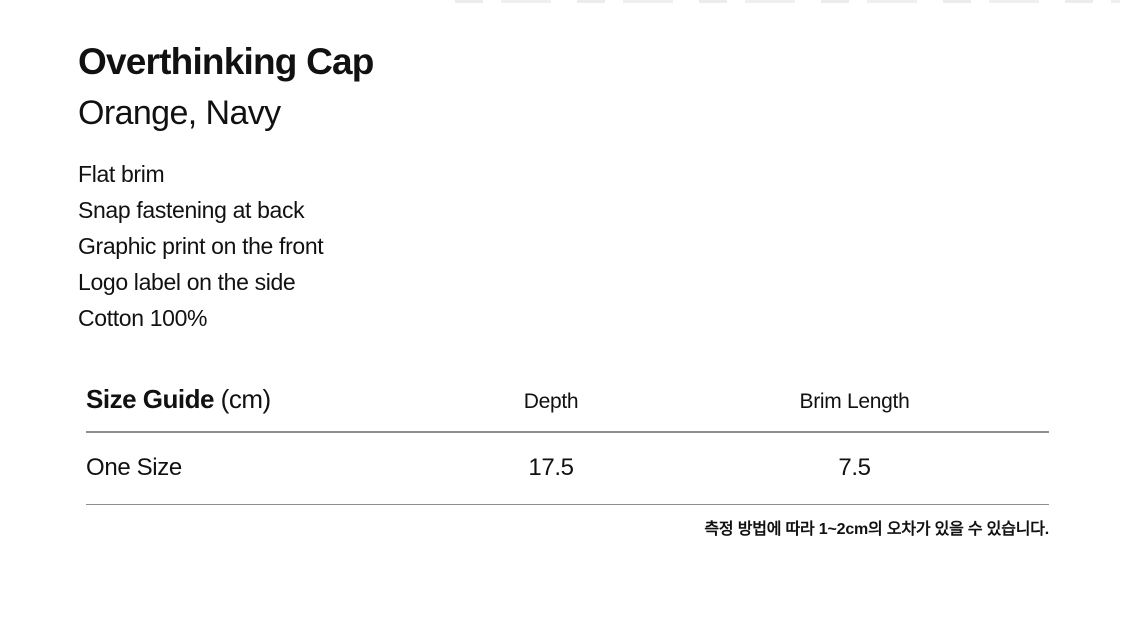 Image resolution: width=1125 pixels, height=636 pixels. What do you see at coordinates (150, 399) in the screenshot?
I see `size-guide-title: Size Guide` at bounding box center [150, 399].